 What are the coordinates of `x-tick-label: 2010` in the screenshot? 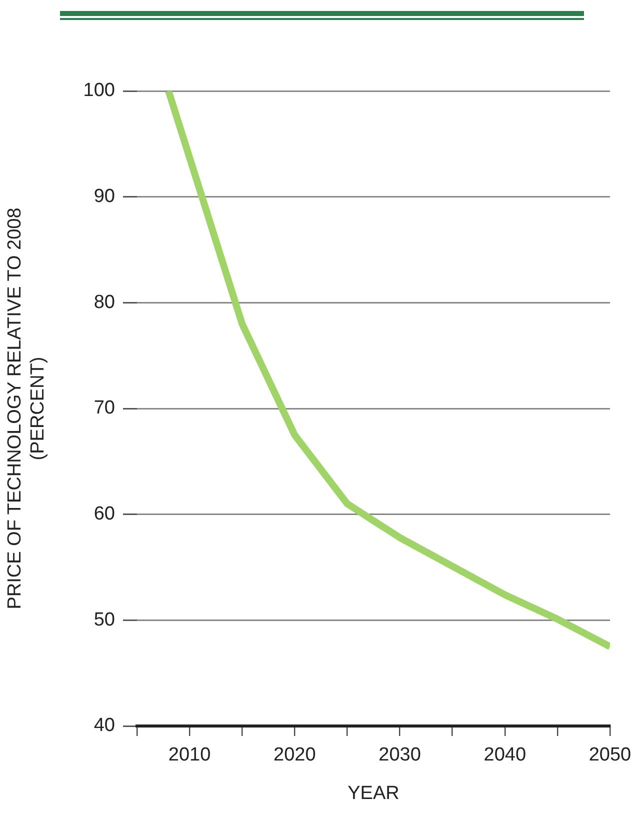 It's located at (189, 755).